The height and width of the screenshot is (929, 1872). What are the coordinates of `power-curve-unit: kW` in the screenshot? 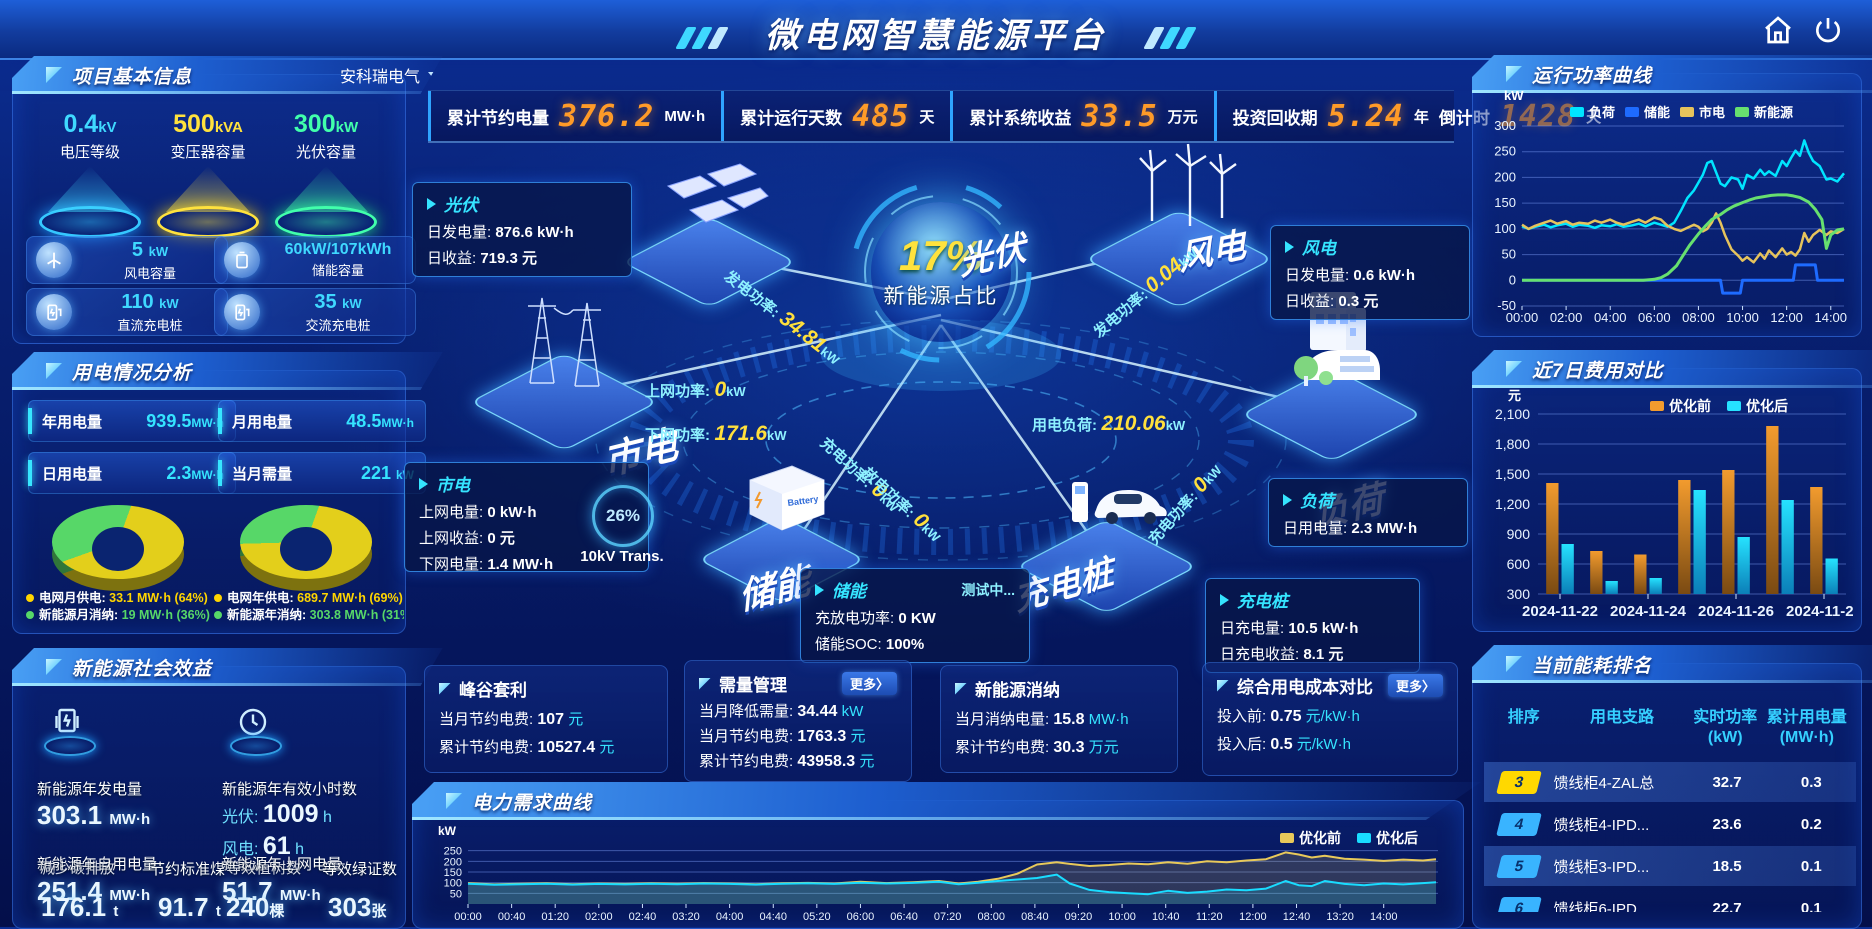 It's located at (1514, 95).